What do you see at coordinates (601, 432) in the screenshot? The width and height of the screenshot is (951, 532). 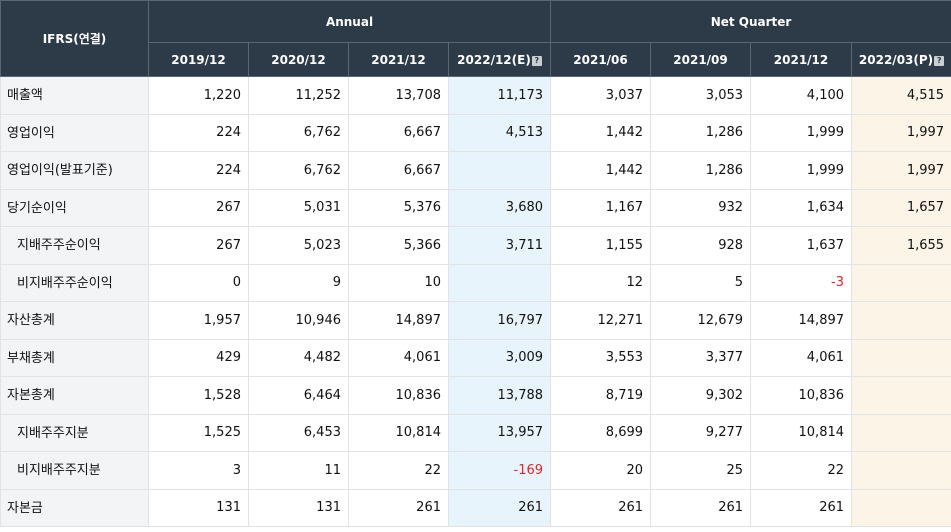 I see `value-cell: 8,699` at bounding box center [601, 432].